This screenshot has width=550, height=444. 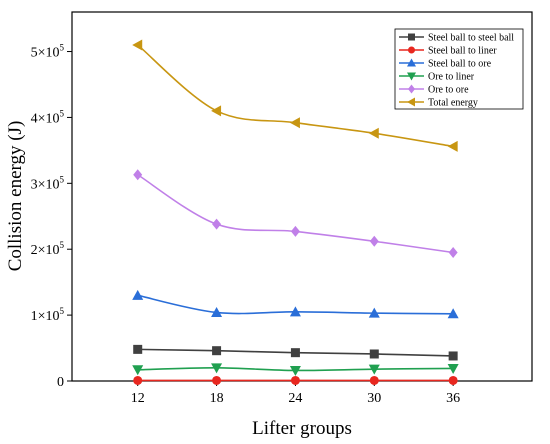 What do you see at coordinates (48, 315) in the screenshot?
I see `y-tick-label: 1×10⁵` at bounding box center [48, 315].